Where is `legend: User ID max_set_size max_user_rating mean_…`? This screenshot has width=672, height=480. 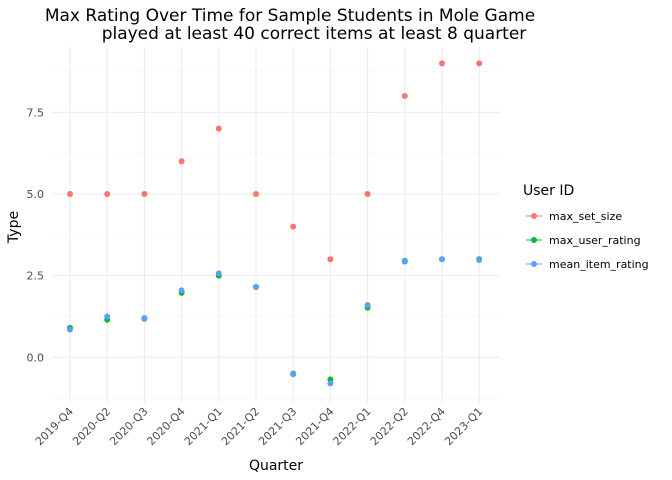
legend: User ID max_set_size max_user_rating mean_… is located at coordinates (586, 227).